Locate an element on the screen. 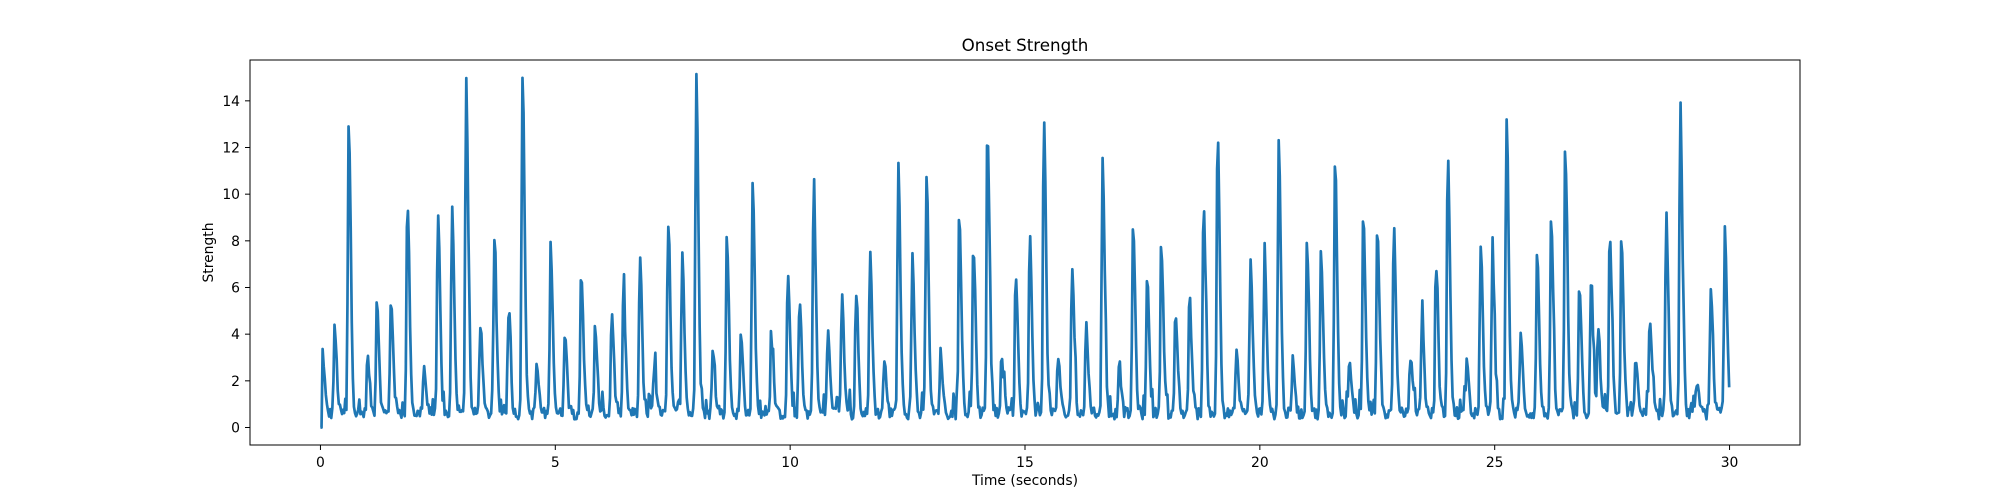 The height and width of the screenshot is (500, 2000). y-tick-label: 8 is located at coordinates (235, 242).